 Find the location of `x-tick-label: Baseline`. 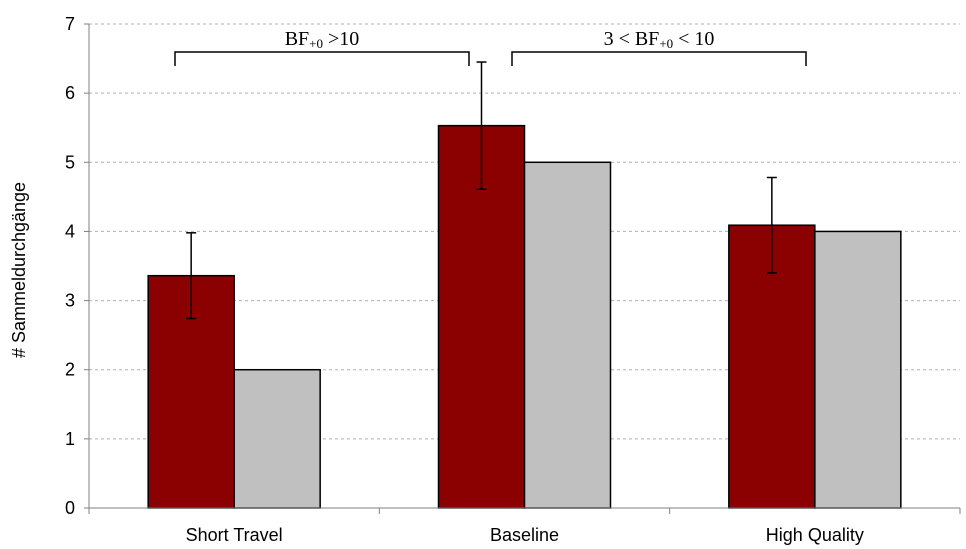

x-tick-label: Baseline is located at coordinates (524, 535).